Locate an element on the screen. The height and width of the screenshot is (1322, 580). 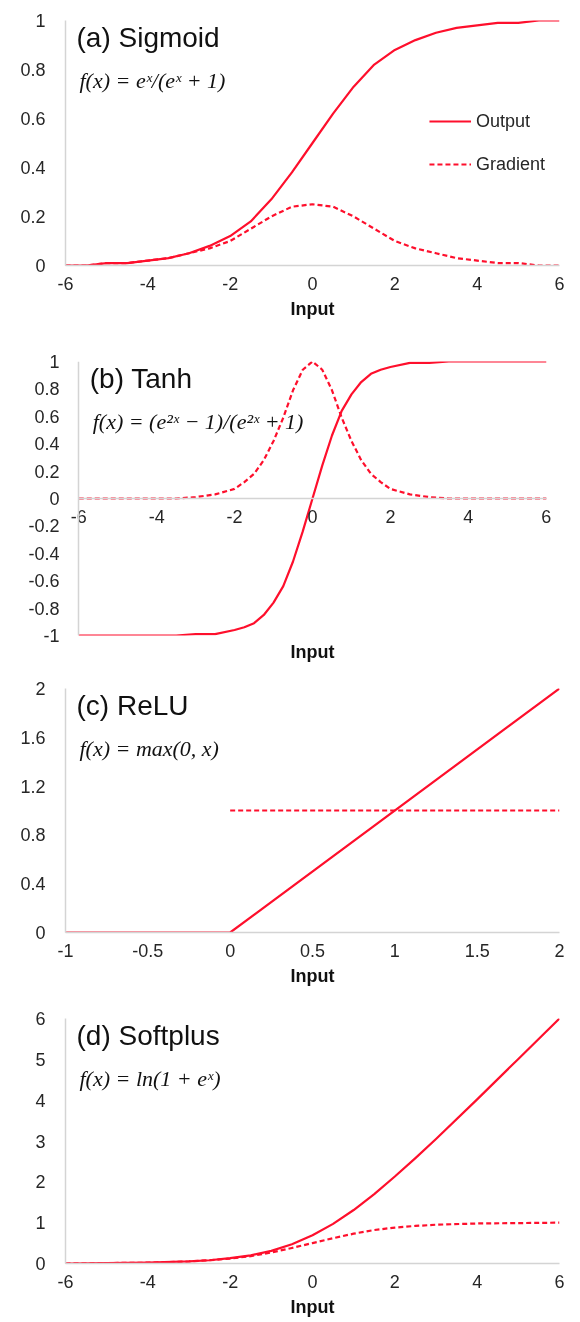
y-tick-label: 3 is located at coordinates (40, 1141).